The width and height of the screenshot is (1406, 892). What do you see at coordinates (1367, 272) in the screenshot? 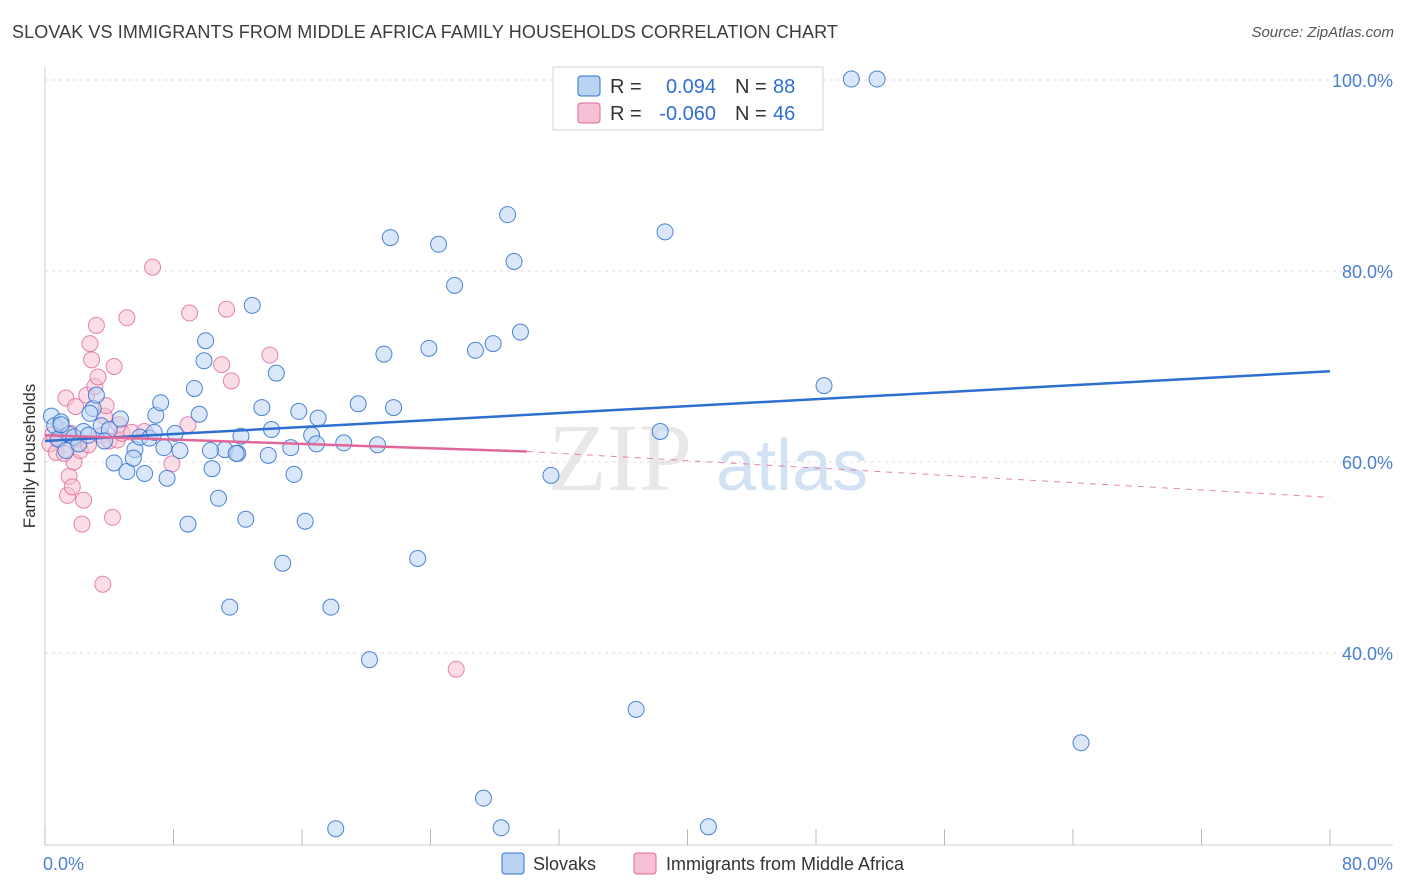
I see `y-tick-label: 80.0%` at bounding box center [1367, 272].